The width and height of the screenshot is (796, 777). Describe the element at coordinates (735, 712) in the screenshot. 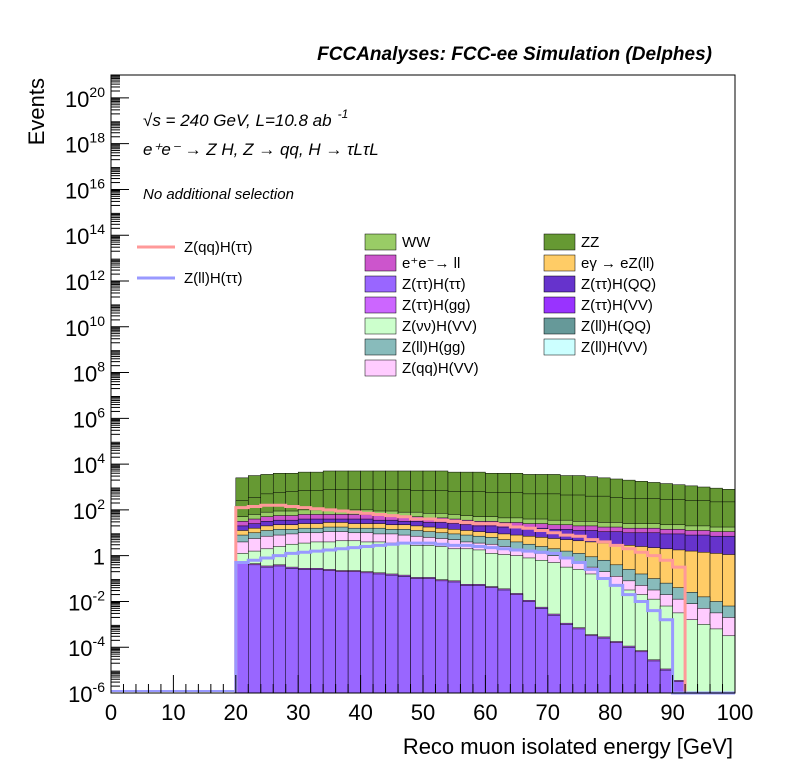

I see `x-tick-label-10: 100` at that location.